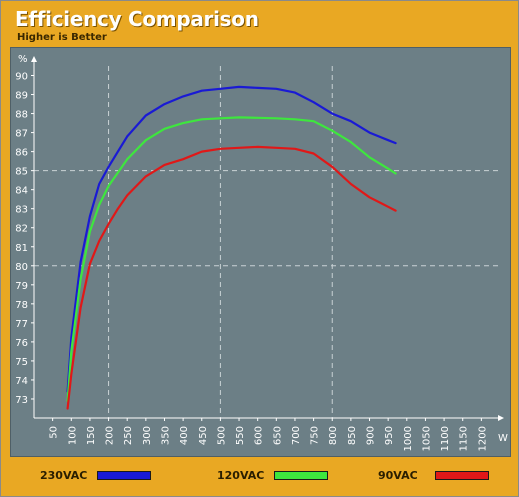 This screenshot has height=497, width=519. What do you see at coordinates (21, 77) in the screenshot?
I see `y-tick-label: 90` at bounding box center [21, 77].